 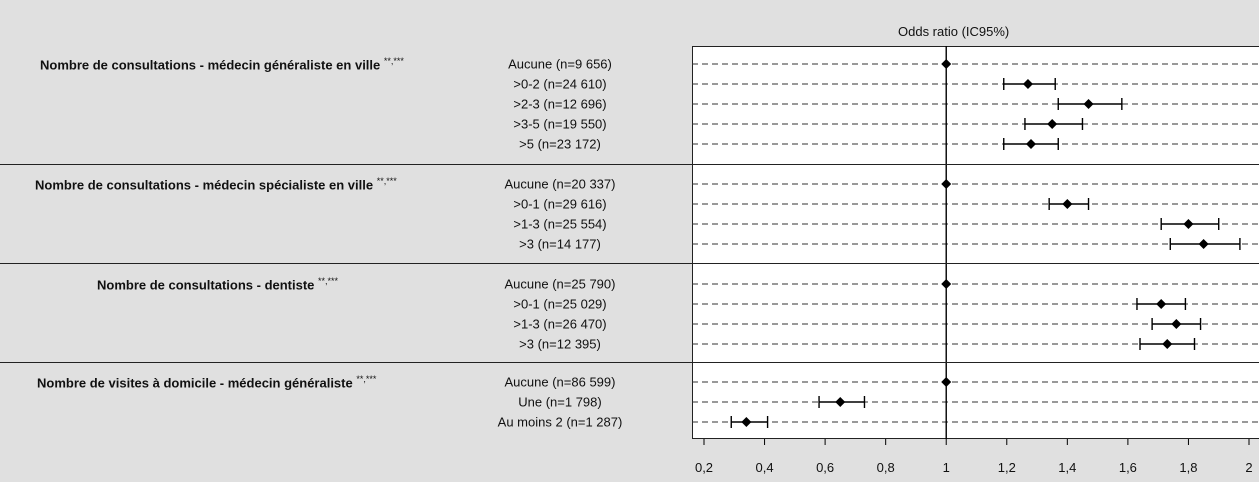 What do you see at coordinates (560, 304) in the screenshot?
I see `category-label: >0-1 (n=25 029)` at bounding box center [560, 304].